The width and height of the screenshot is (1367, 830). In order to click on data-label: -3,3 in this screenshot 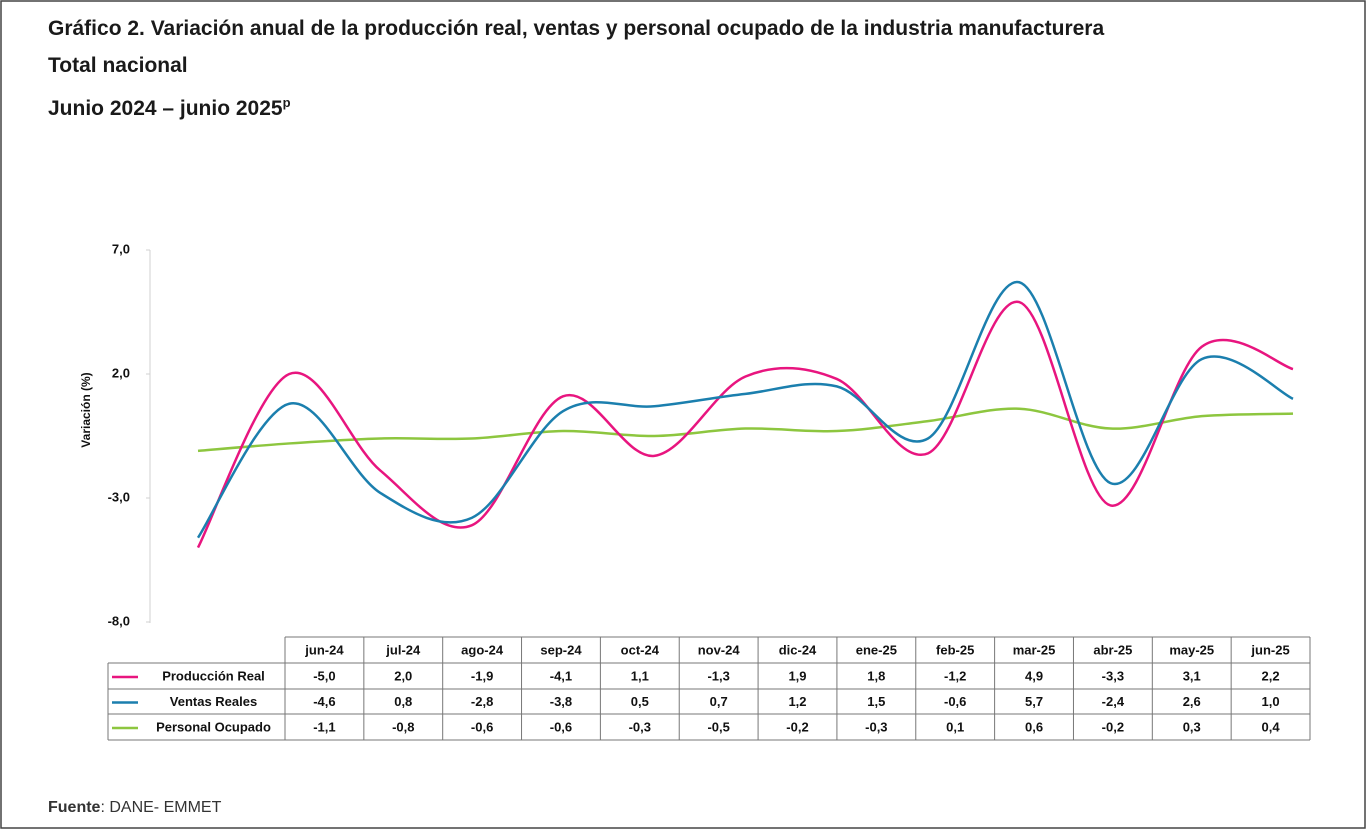, I will do `click(1113, 675)`.